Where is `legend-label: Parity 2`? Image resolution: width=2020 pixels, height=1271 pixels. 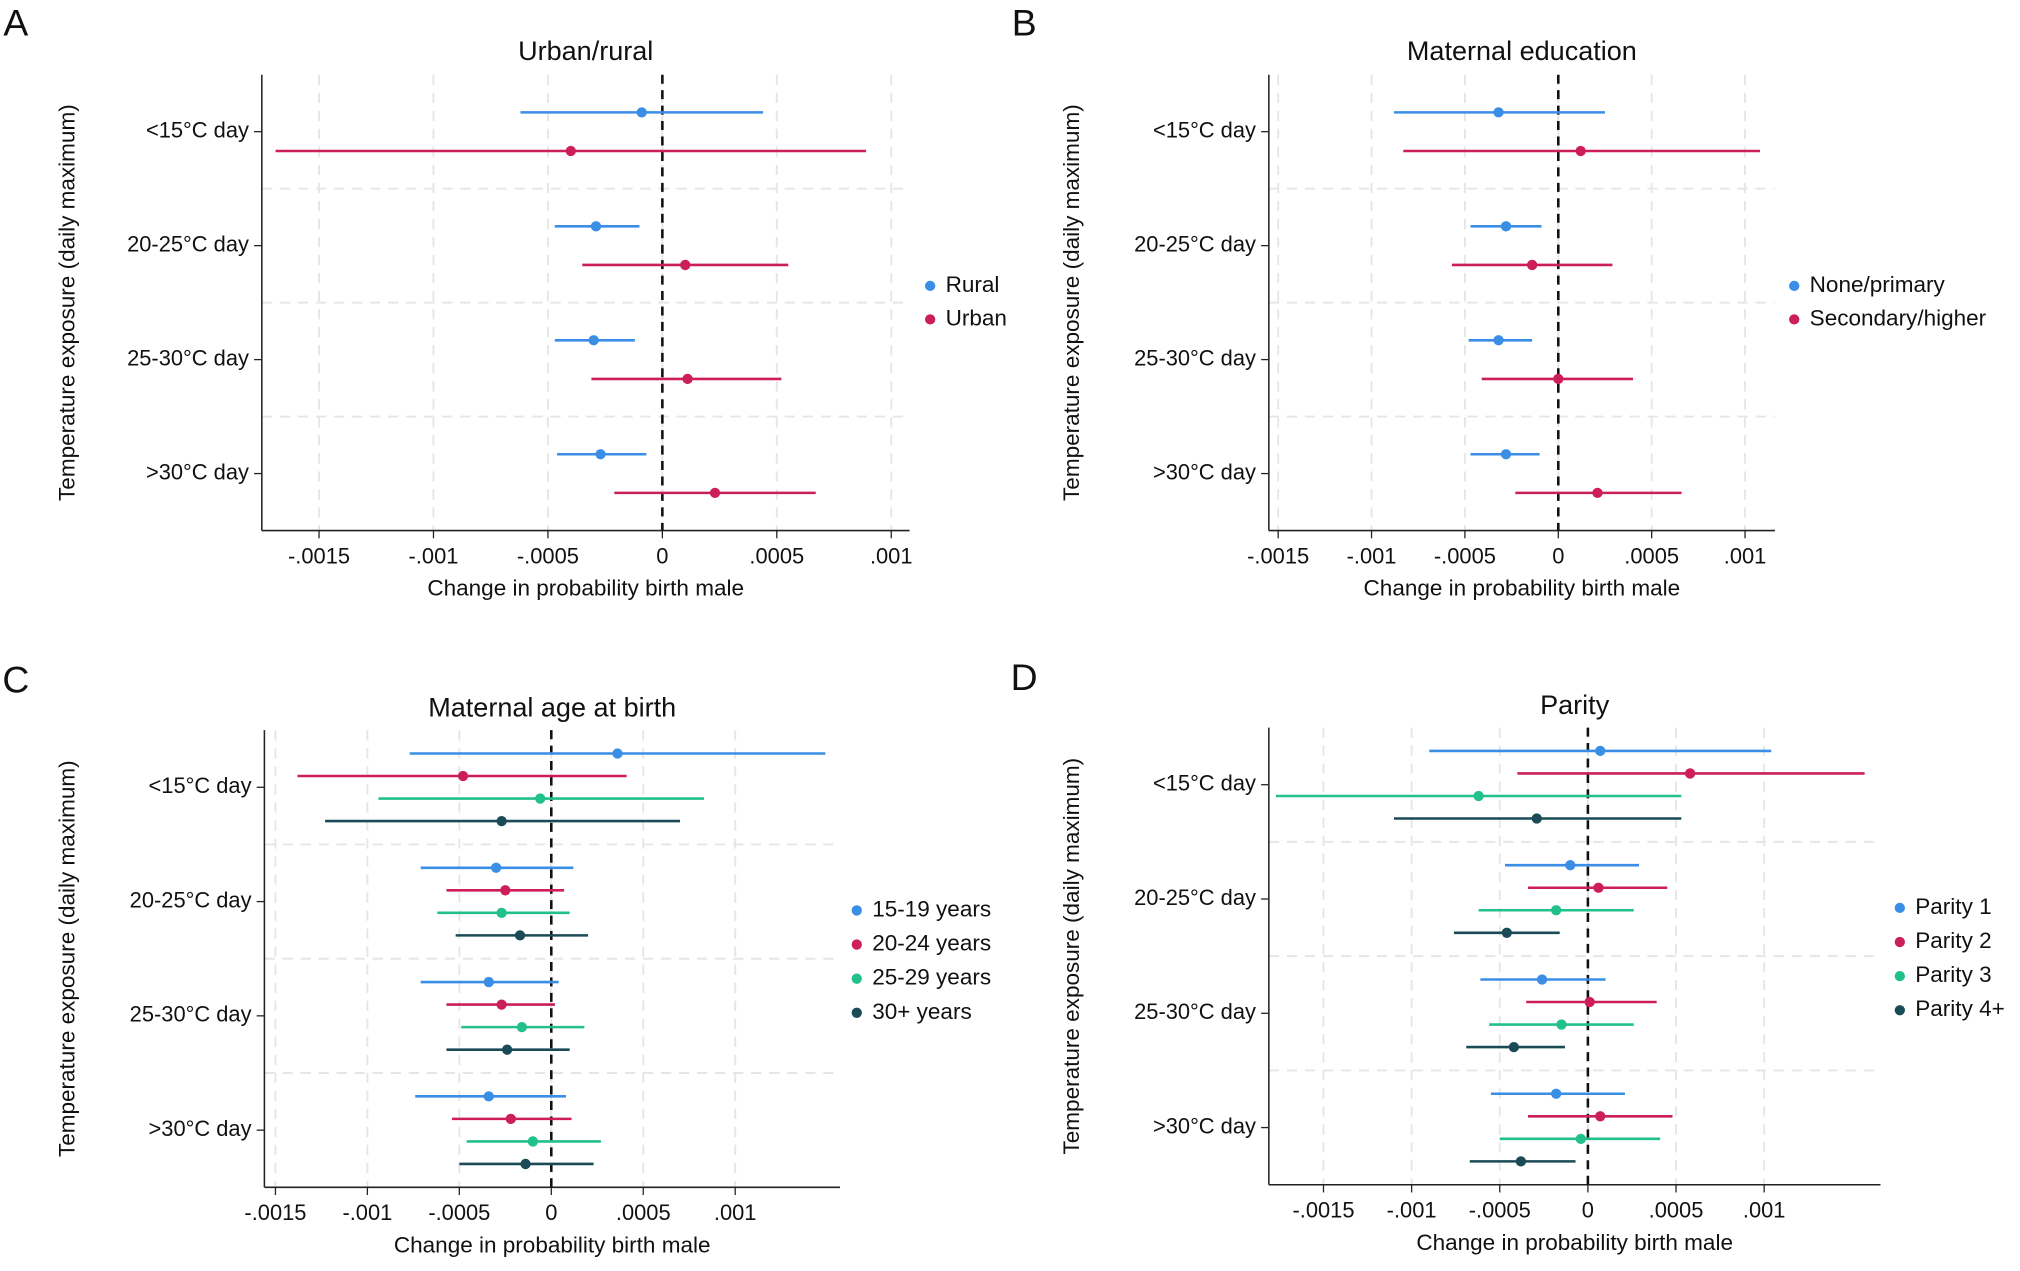 legend-label: Parity 2 is located at coordinates (1953, 940).